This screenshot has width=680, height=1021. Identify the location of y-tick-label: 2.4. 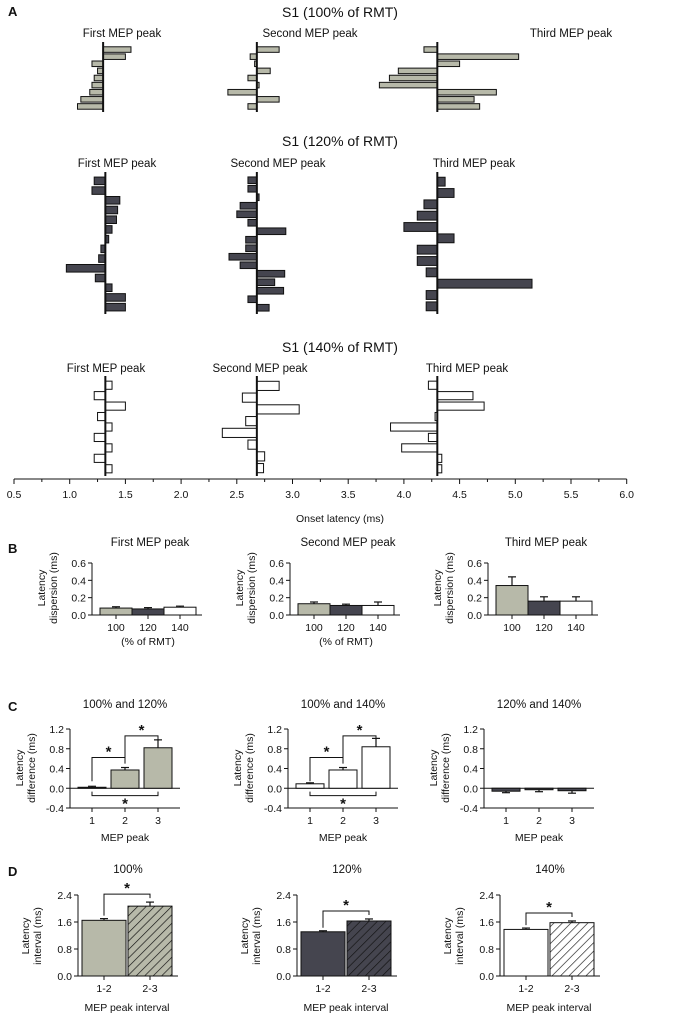
(283, 896).